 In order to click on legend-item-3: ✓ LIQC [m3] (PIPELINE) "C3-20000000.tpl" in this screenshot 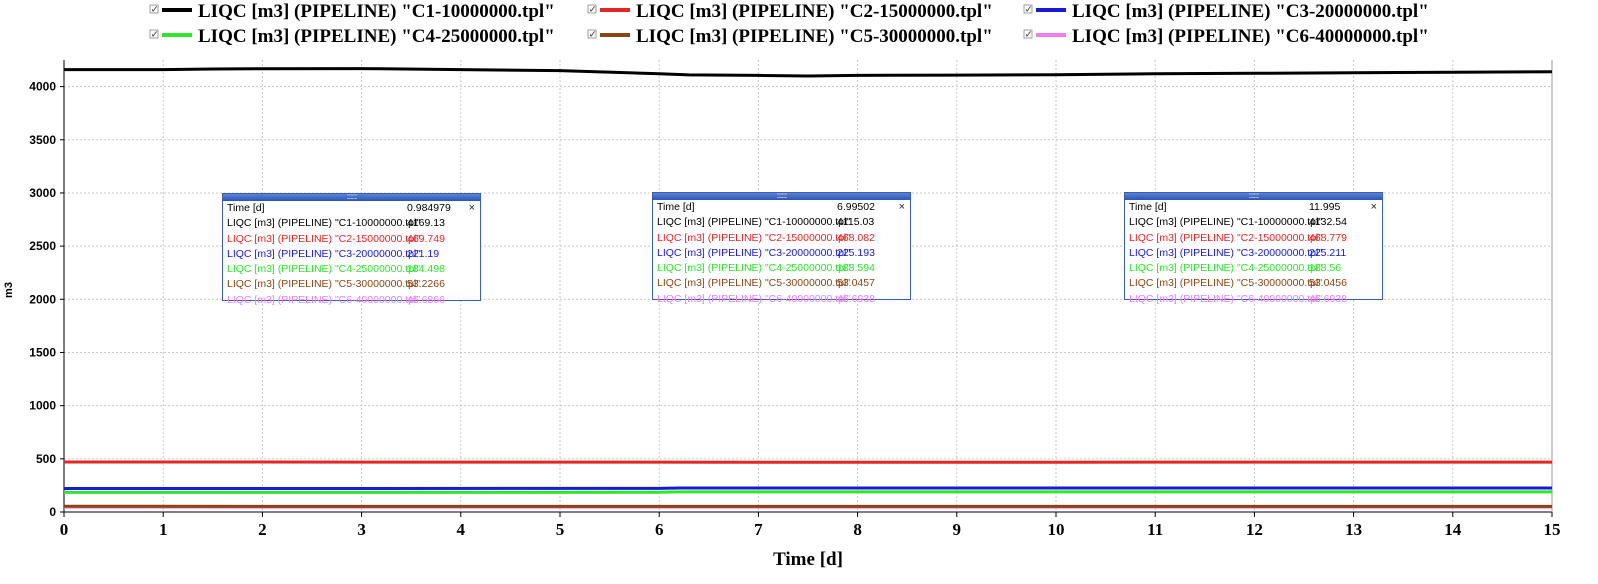, I will do `click(1226, 11)`.